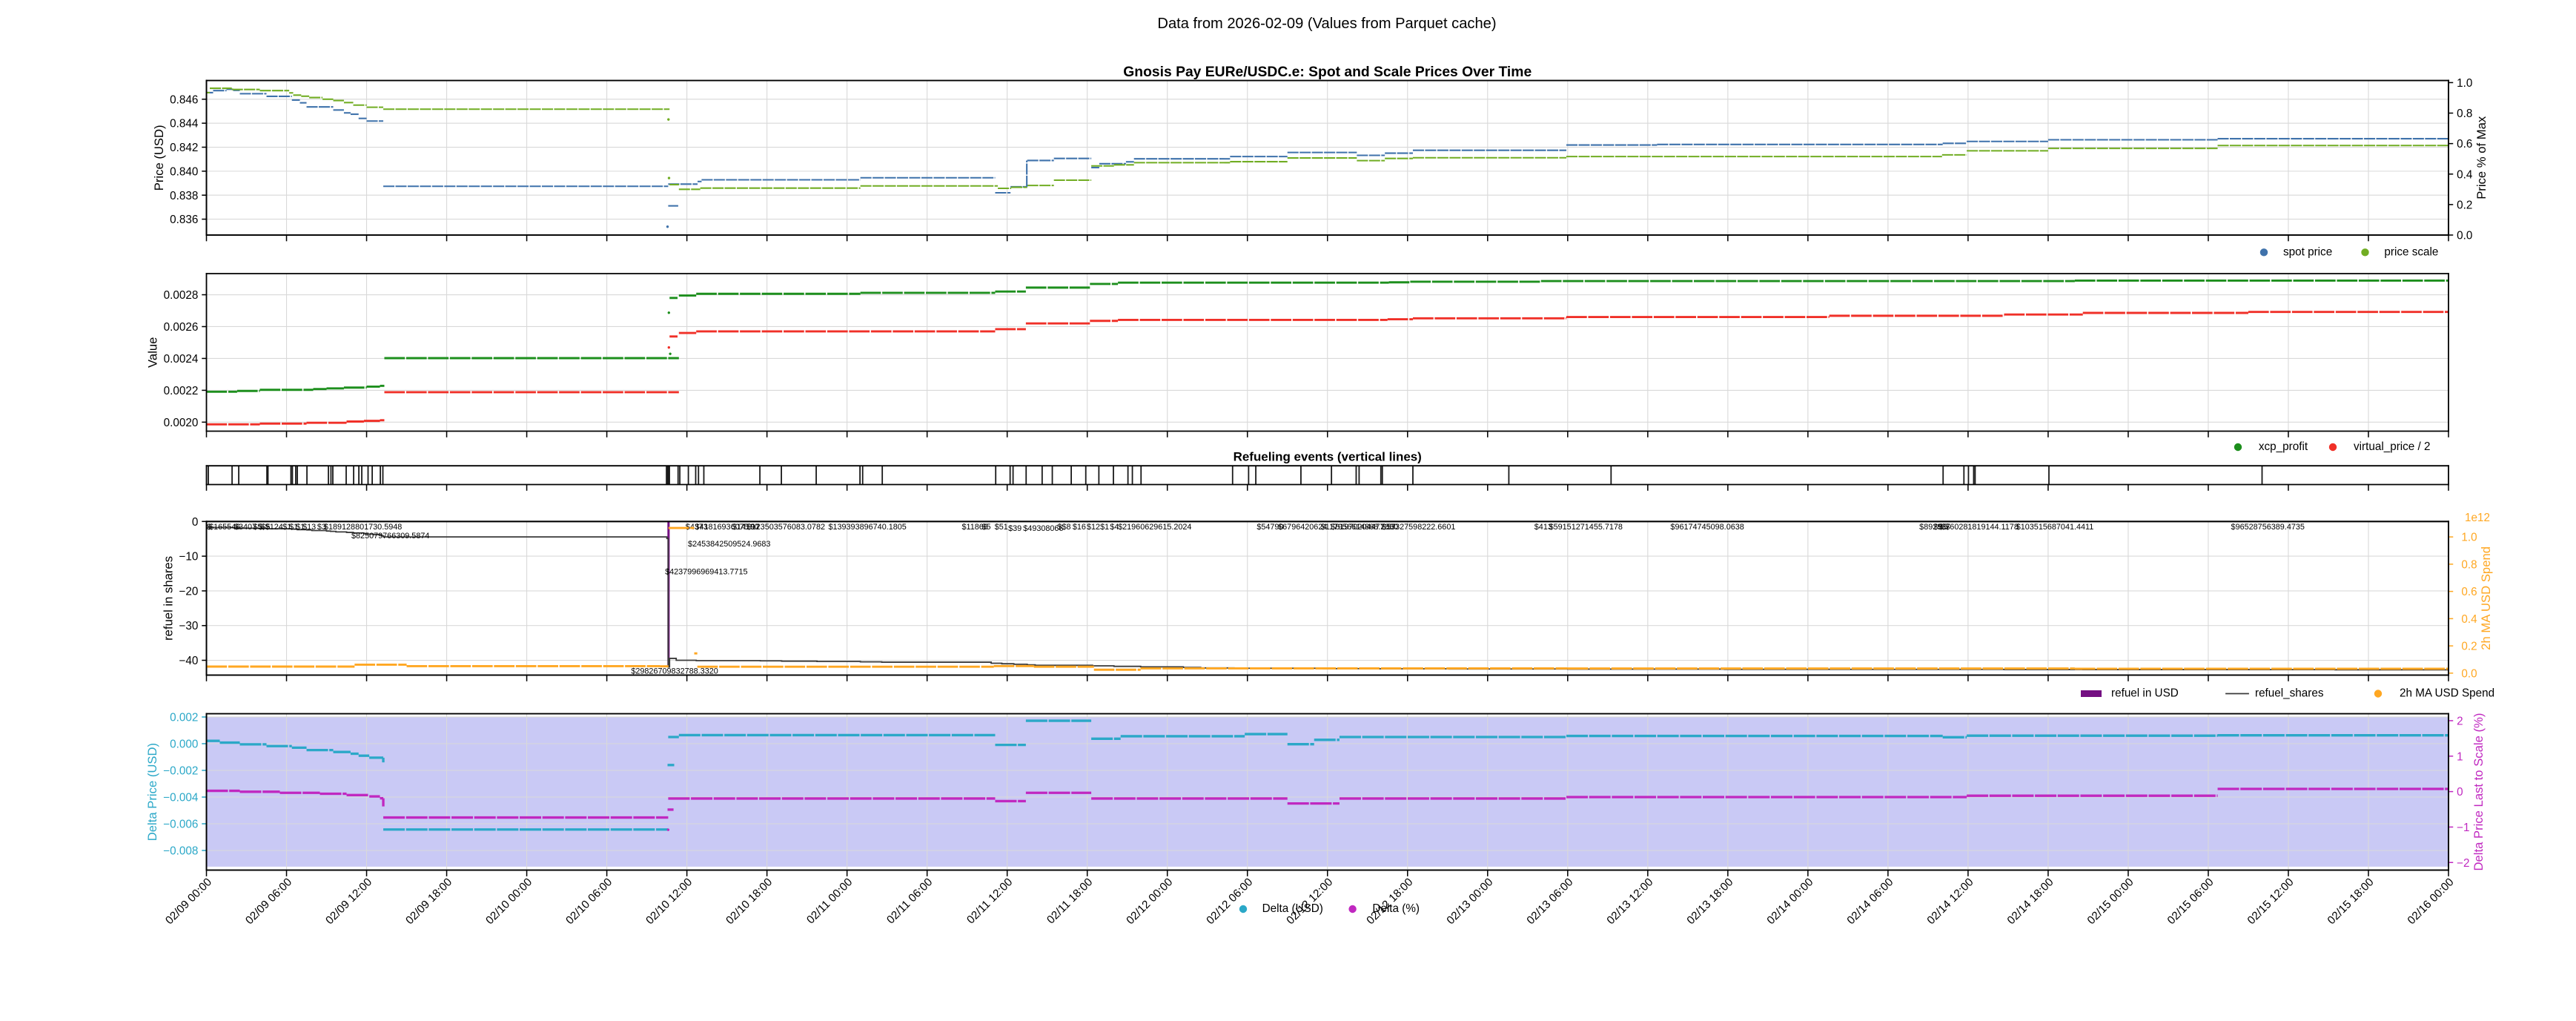 The width and height of the screenshot is (2576, 1021). I want to click on svg-text: Price (USD), so click(159, 158).